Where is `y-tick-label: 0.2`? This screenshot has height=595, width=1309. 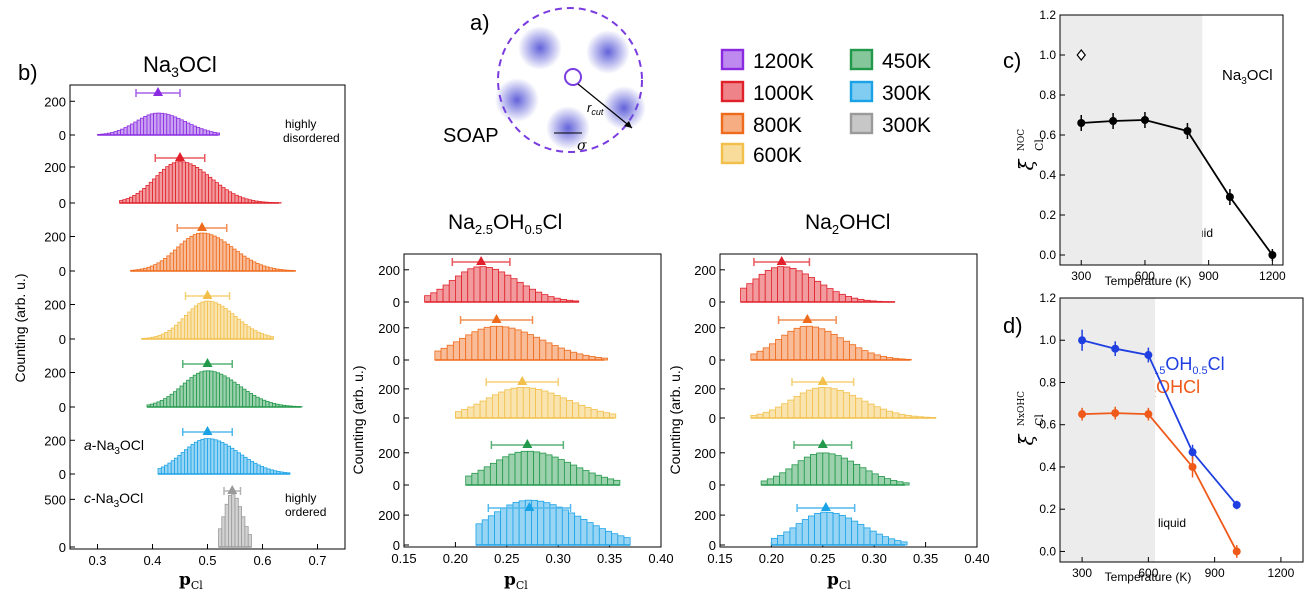 y-tick-label: 0.2 is located at coordinates (1047, 509).